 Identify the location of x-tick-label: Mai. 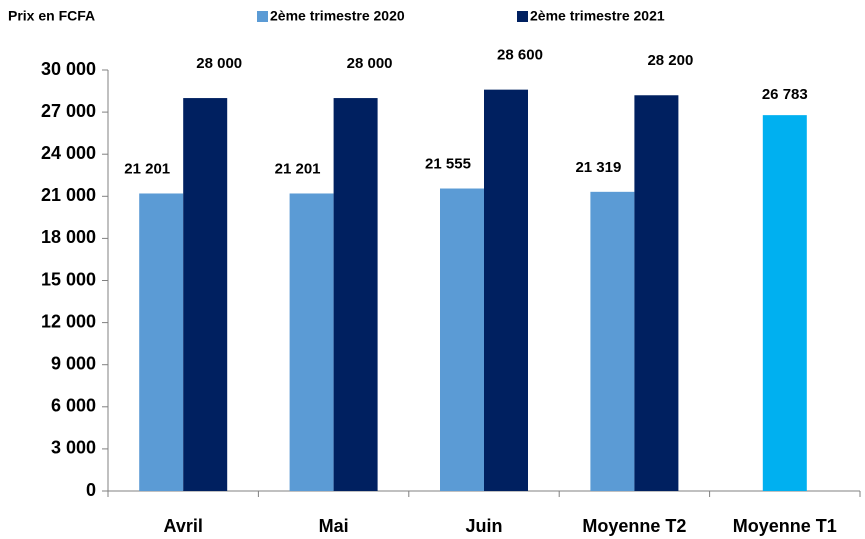
(334, 526).